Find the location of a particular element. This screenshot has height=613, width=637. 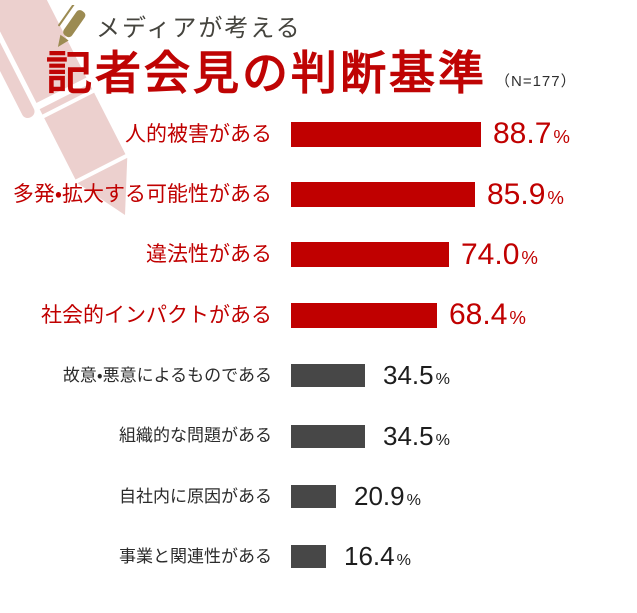

bar-label: 人的被害がある is located at coordinates (198, 134).